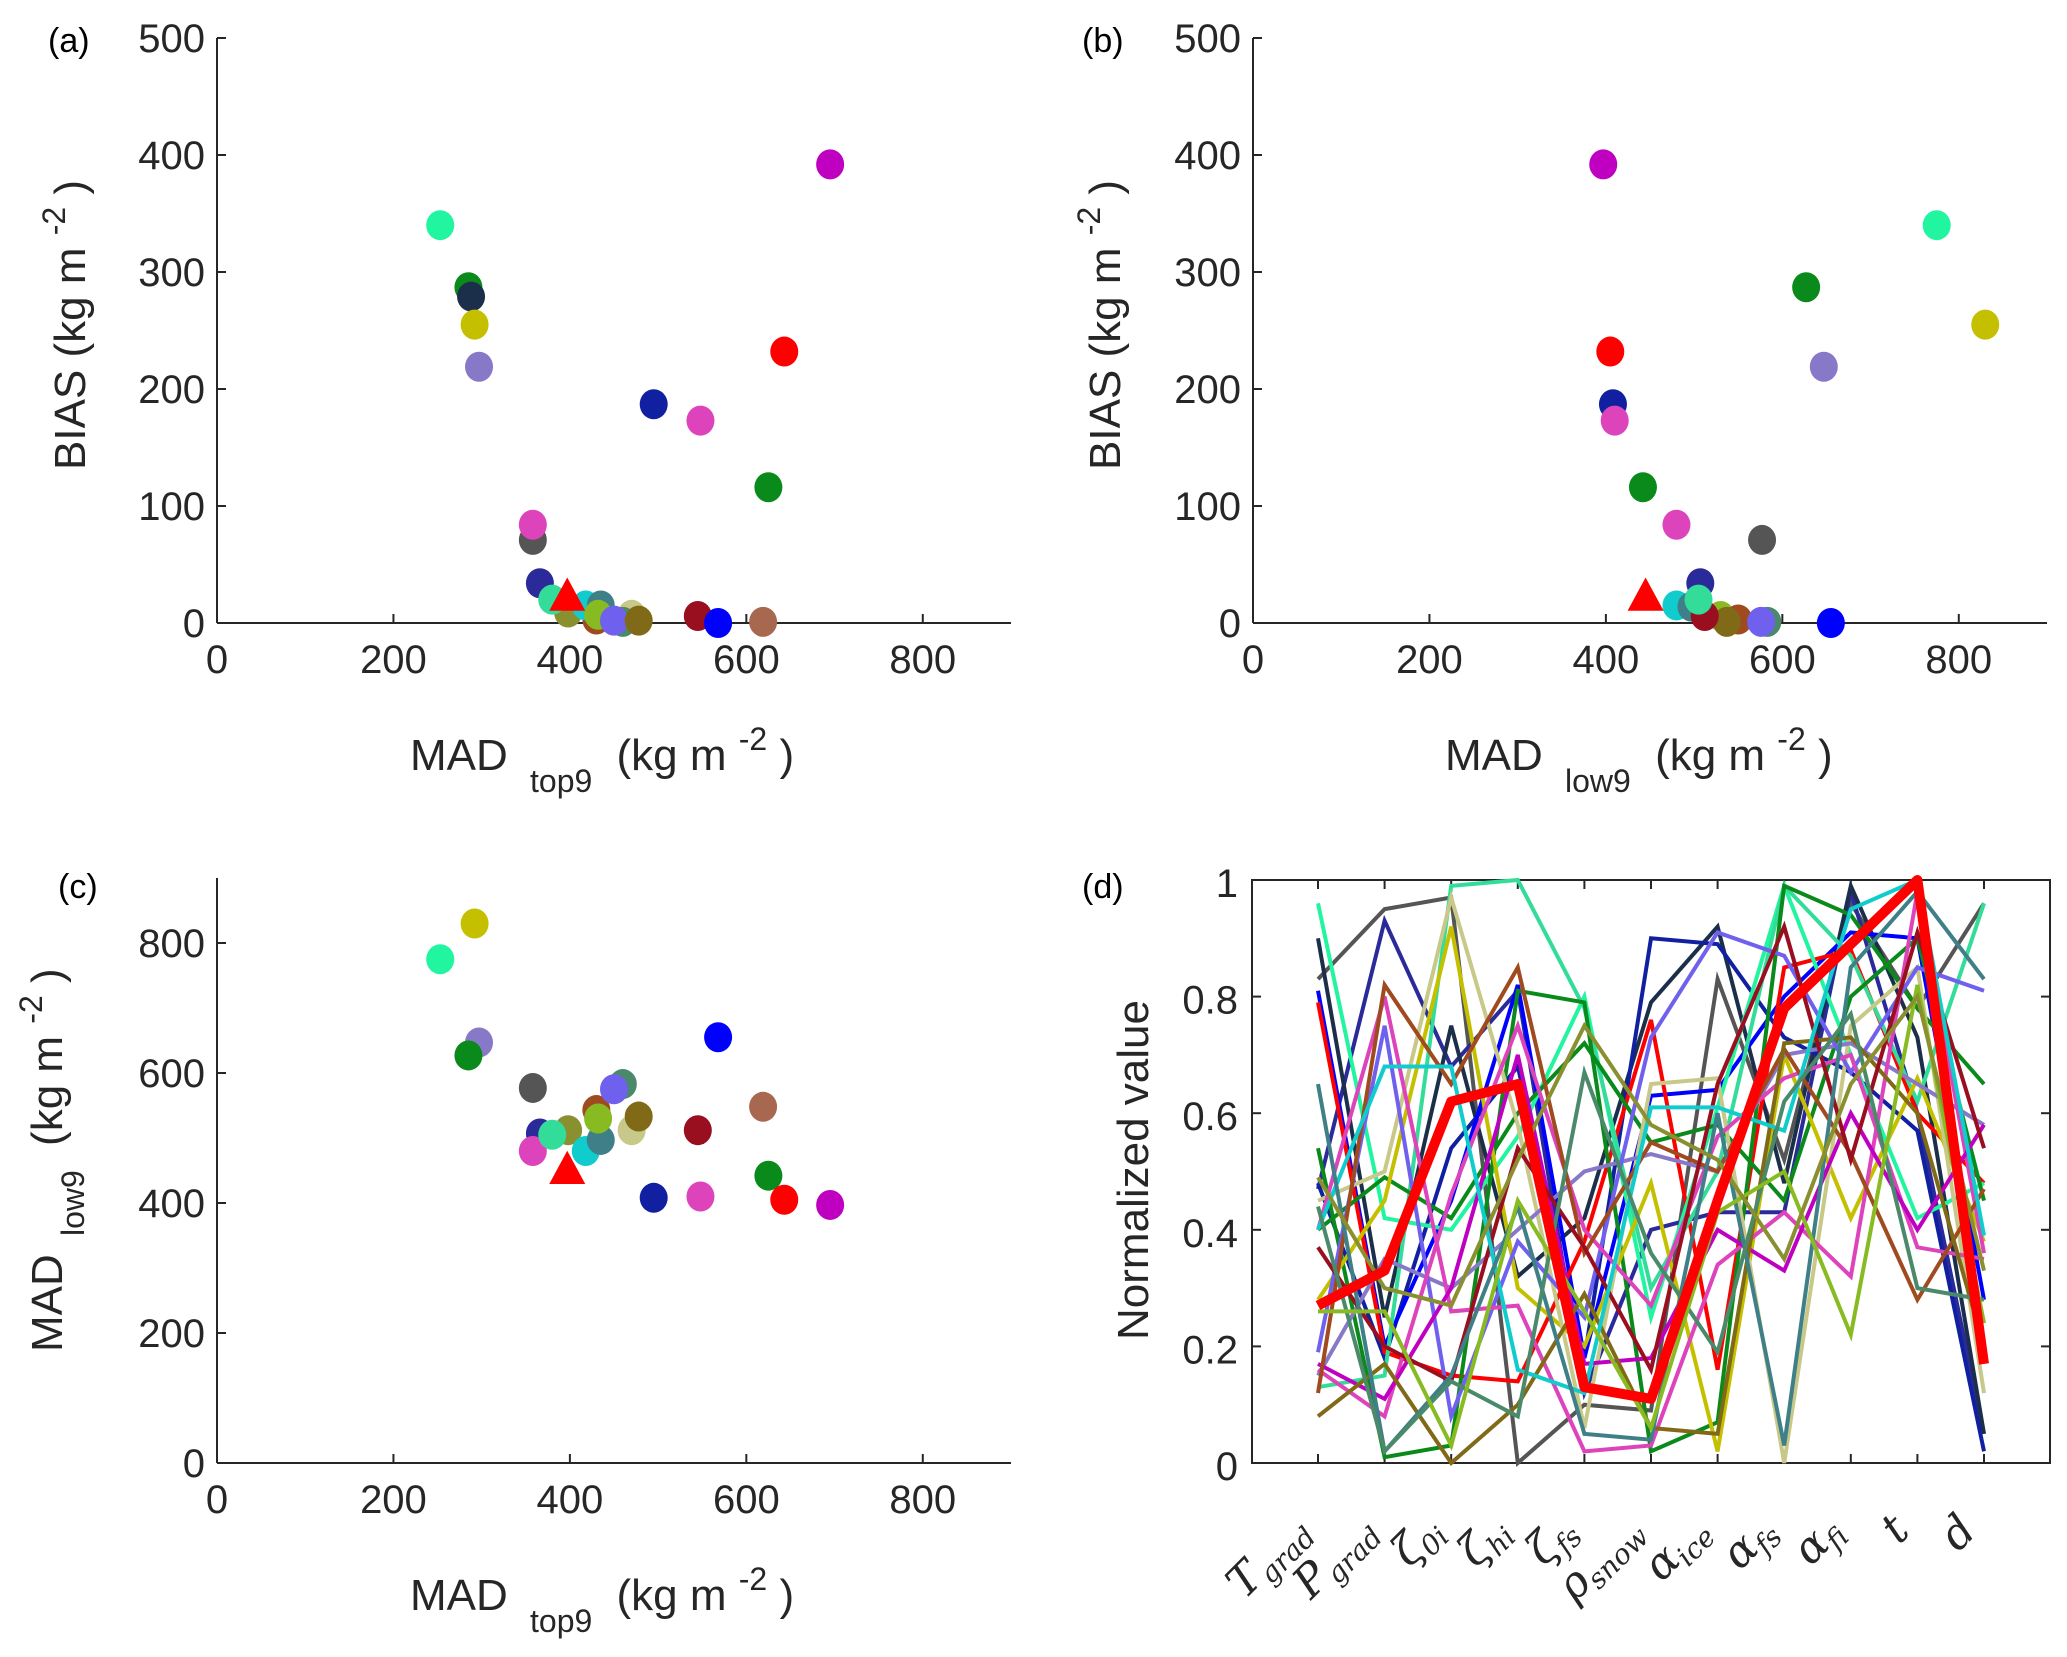  What do you see at coordinates (922, 660) in the screenshot?
I see `x-tick-label: 800` at bounding box center [922, 660].